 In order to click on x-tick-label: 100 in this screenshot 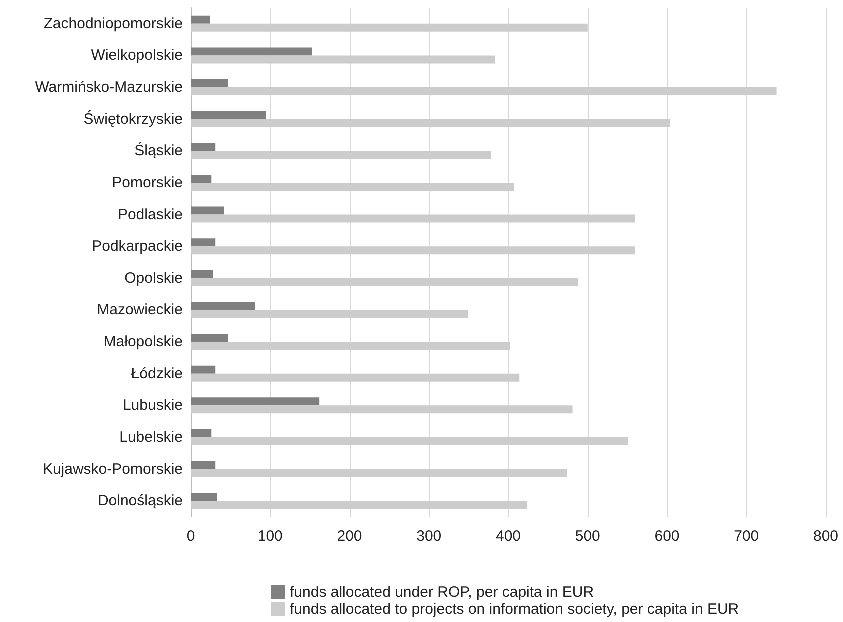, I will do `click(270, 536)`.